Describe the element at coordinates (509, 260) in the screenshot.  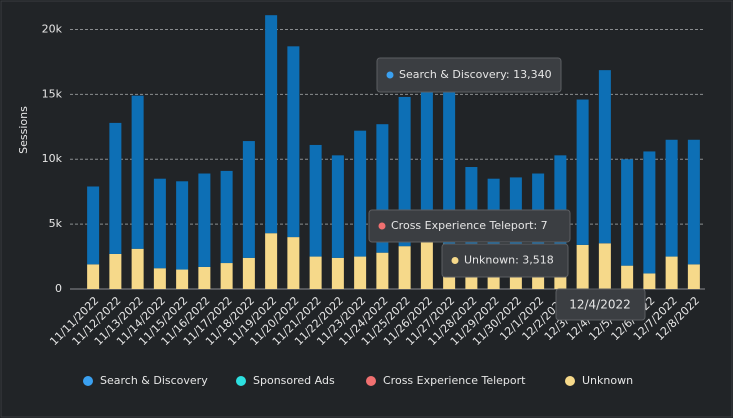
I see `tooltip-text: Unknown: 3,518` at that location.